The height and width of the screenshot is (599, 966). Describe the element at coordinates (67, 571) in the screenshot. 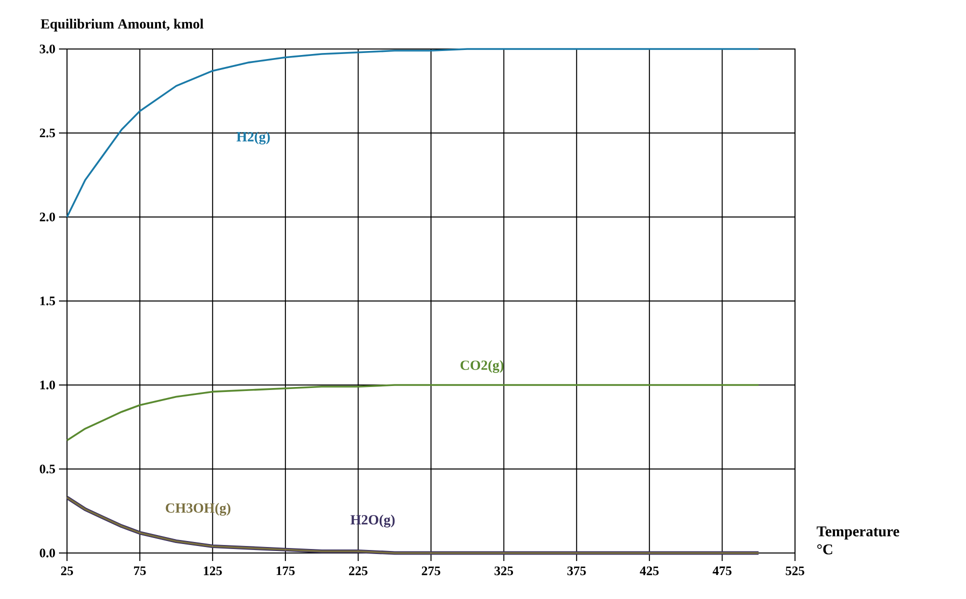

I see `x-tick-label: 25` at that location.